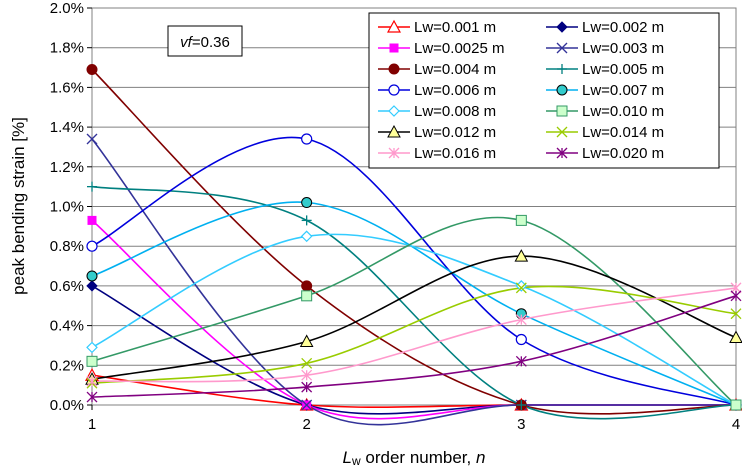 This screenshot has width=742, height=473. Describe the element at coordinates (67, 405) in the screenshot. I see `y-tick-label: 0.0%` at that location.